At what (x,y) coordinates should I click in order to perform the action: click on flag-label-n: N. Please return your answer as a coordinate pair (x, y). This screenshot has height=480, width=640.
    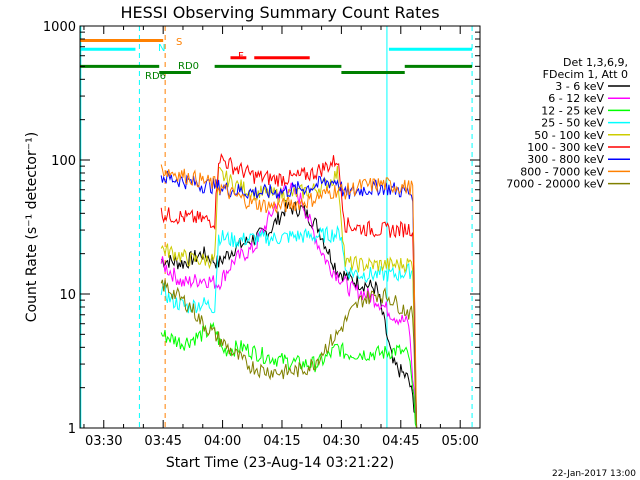
    Looking at the image, I should click on (161, 48).